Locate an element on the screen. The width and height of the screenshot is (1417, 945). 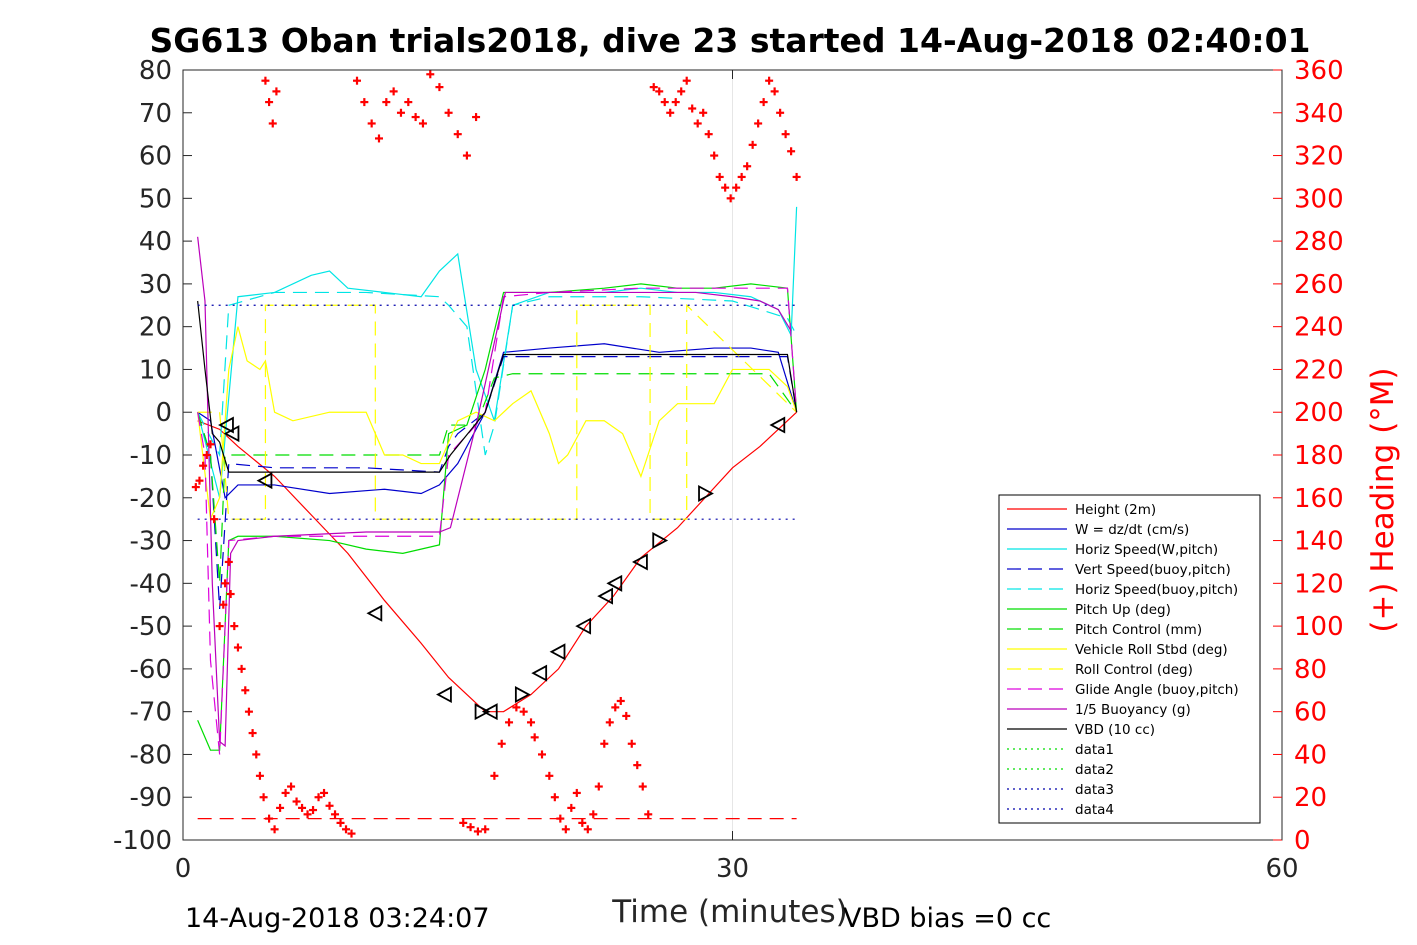
right-y-tick-label: 120 is located at coordinates (1319, 584).